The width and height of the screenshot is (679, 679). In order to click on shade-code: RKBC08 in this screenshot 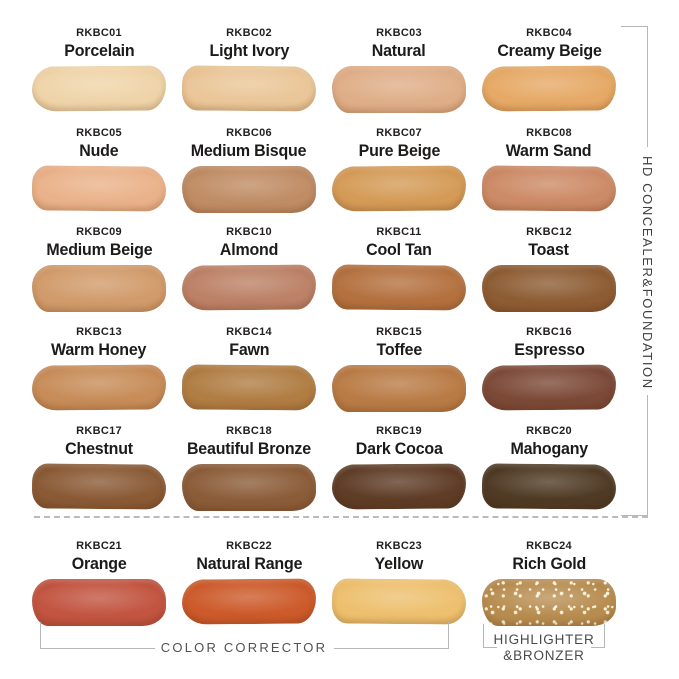, I will do `click(549, 132)`.